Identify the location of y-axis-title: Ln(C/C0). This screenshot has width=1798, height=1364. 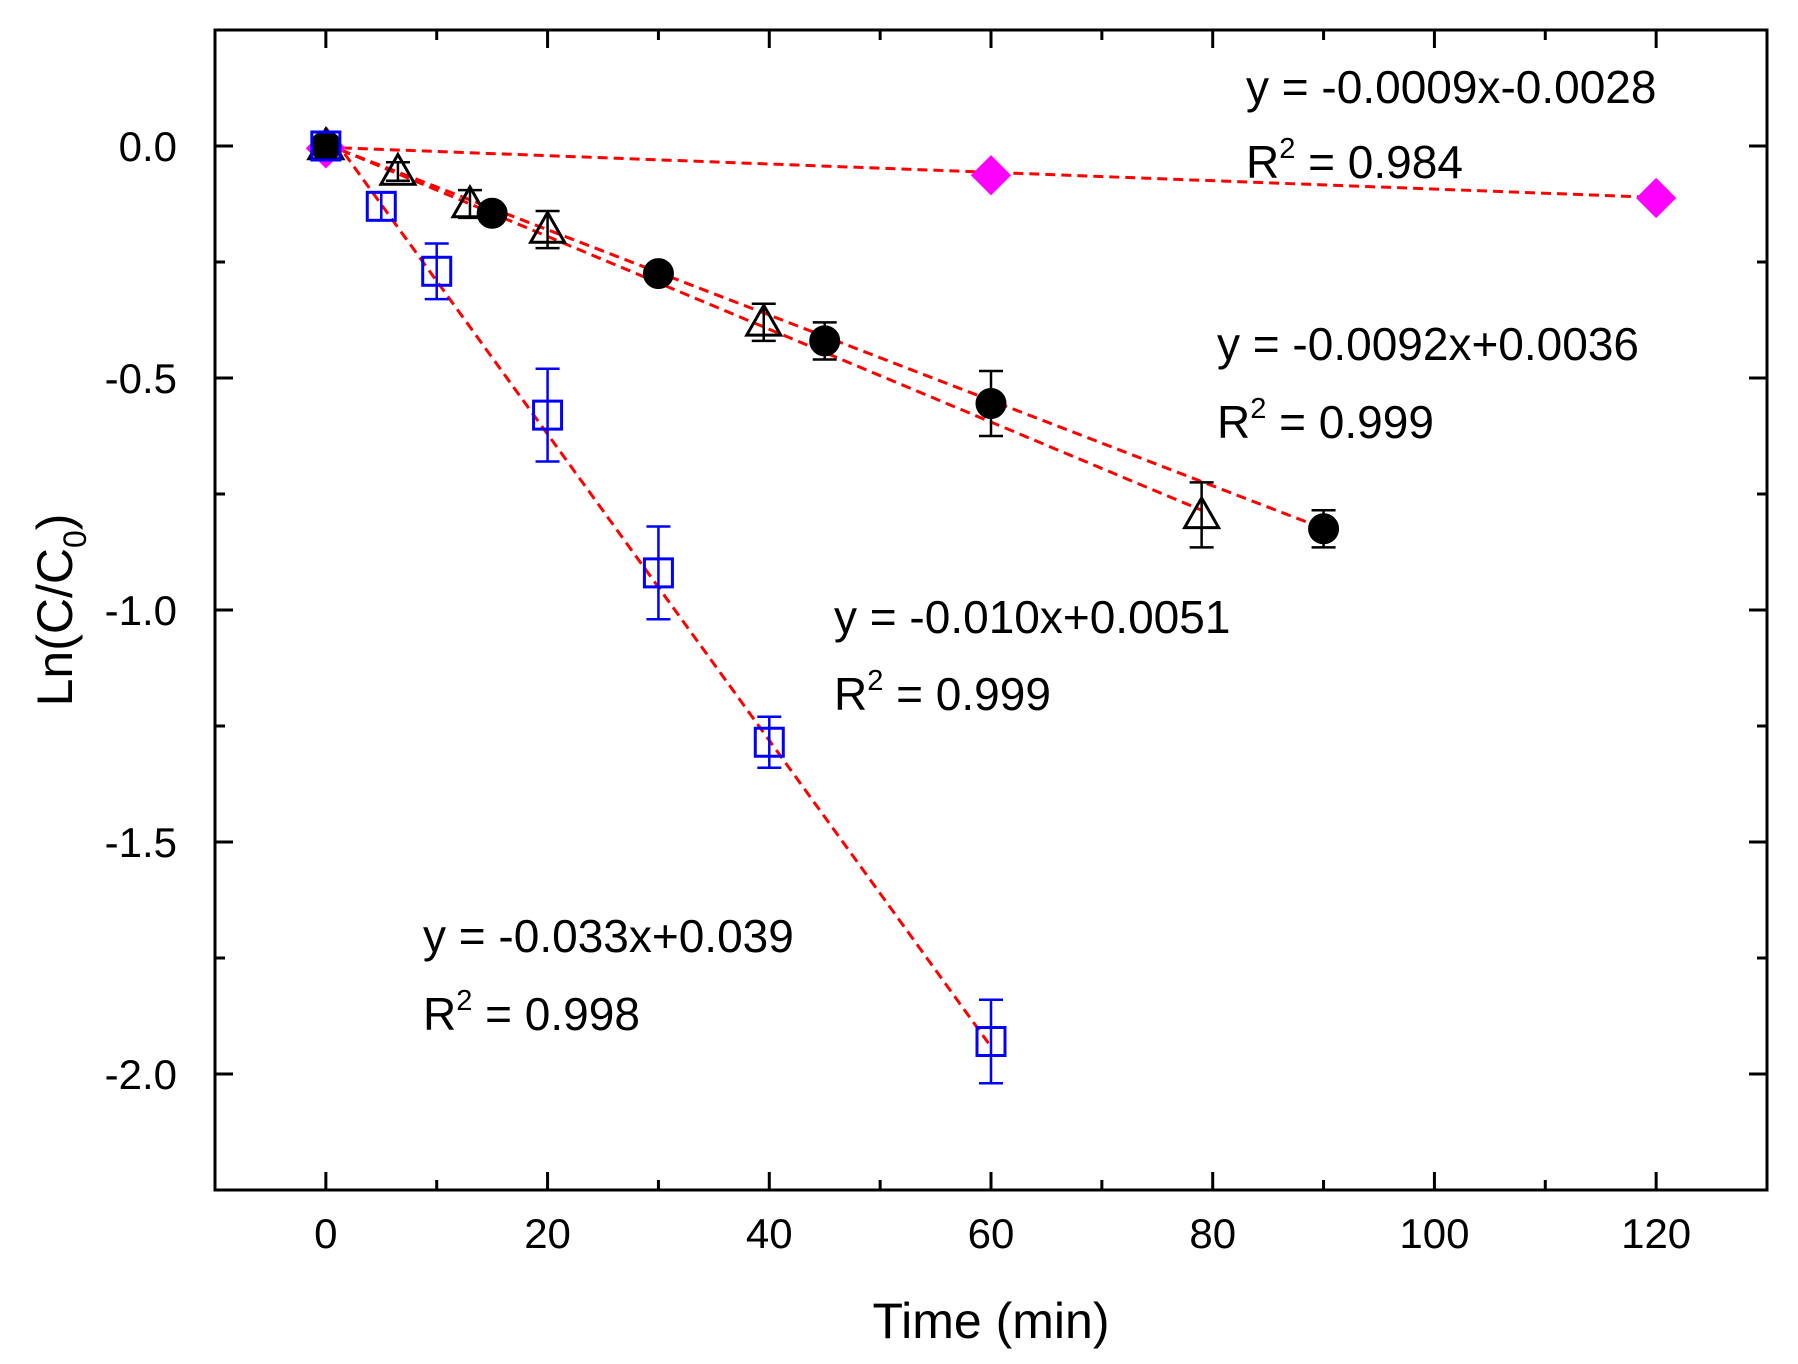
(60, 610).